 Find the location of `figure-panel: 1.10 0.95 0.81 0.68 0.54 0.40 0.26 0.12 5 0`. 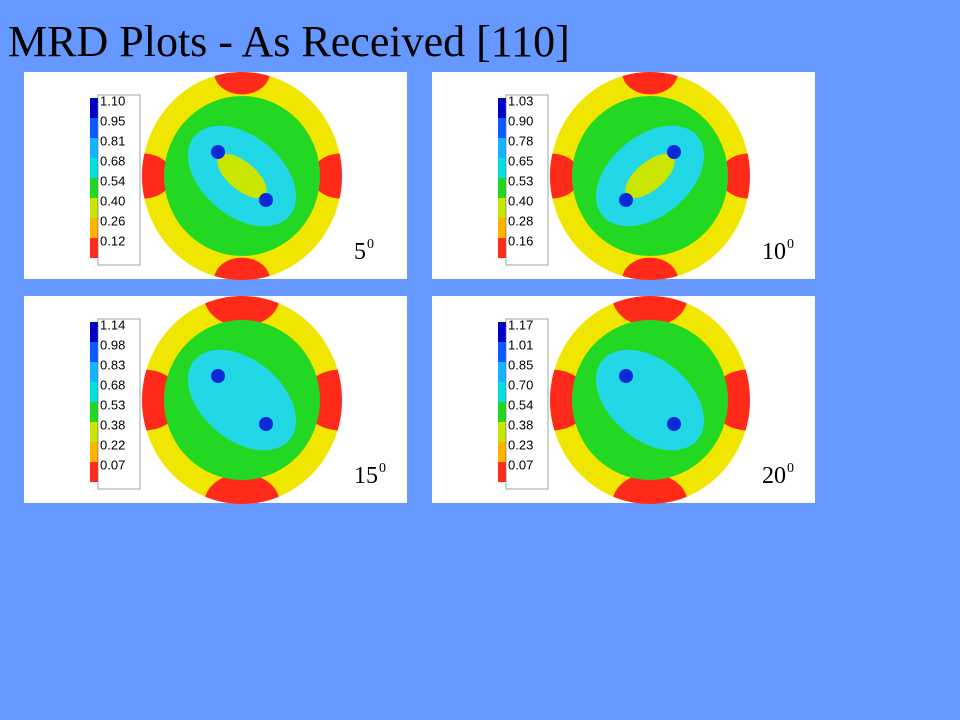

figure-panel: 1.10 0.95 0.81 0.68 0.54 0.40 0.26 0.12 5 0 is located at coordinates (215, 176).